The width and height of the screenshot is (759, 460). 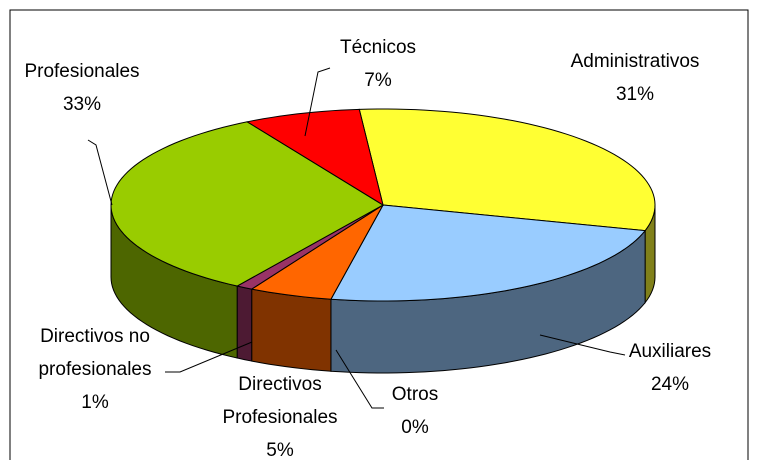 I want to click on label: Profesionales 33%, so click(x=82, y=88).